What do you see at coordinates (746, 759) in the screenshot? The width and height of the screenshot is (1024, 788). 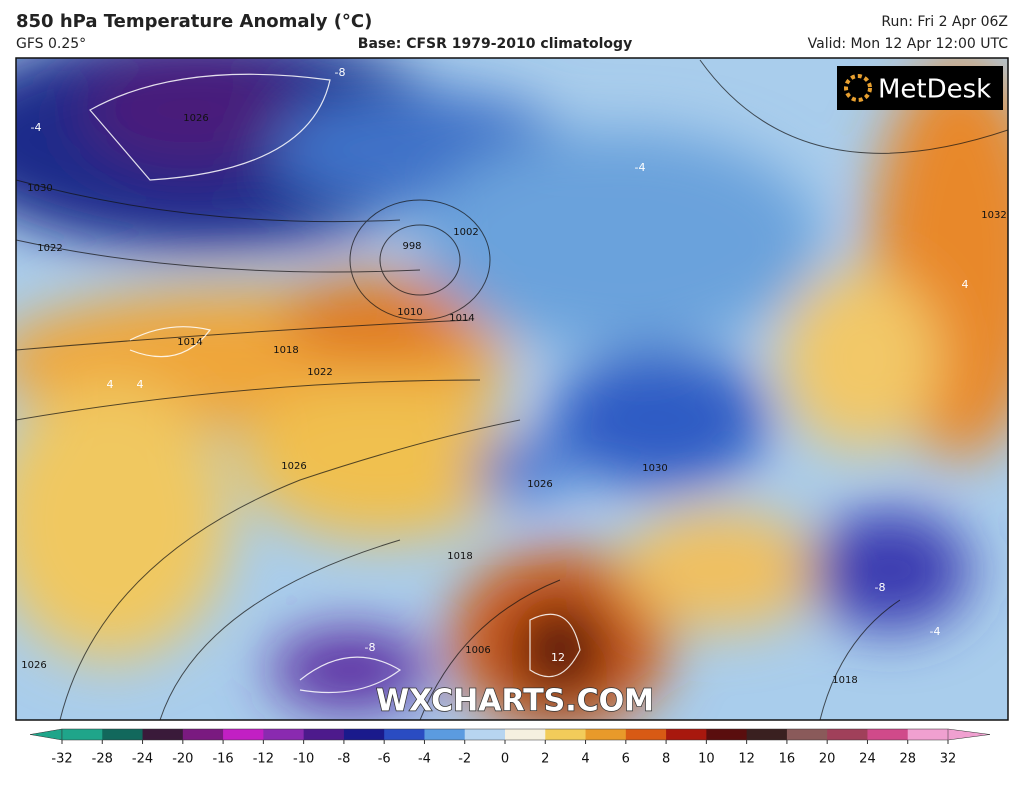 I see `colorbar-tick-label: 12` at bounding box center [746, 759].